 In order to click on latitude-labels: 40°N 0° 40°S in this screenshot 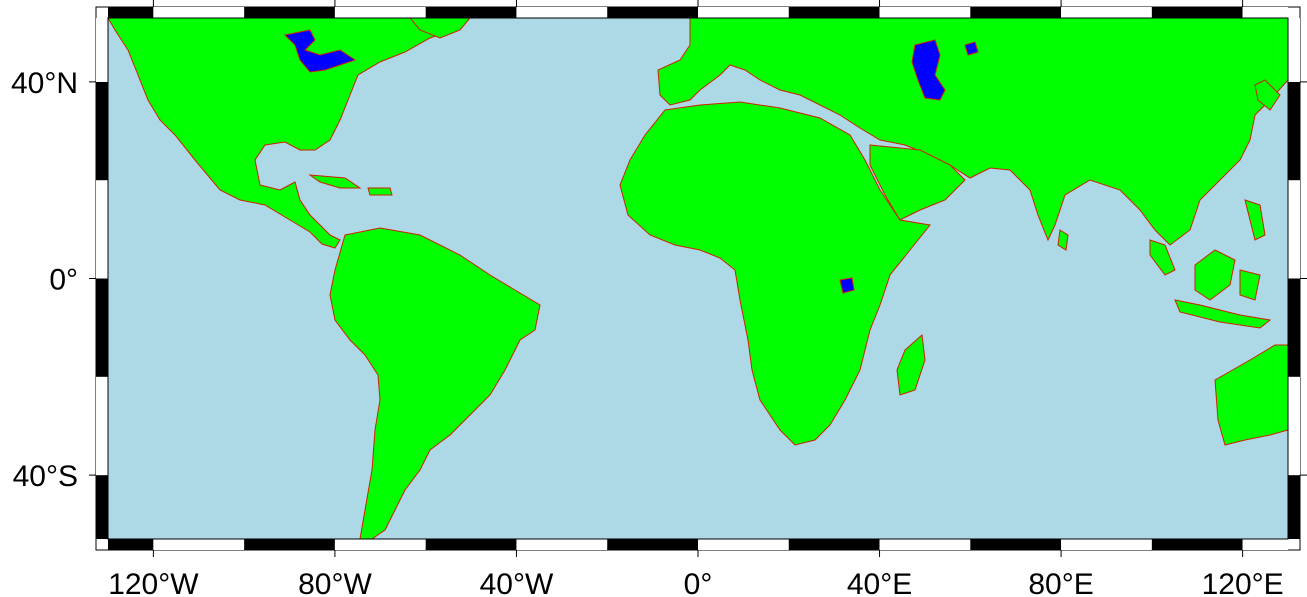, I will do `click(44, 280)`.